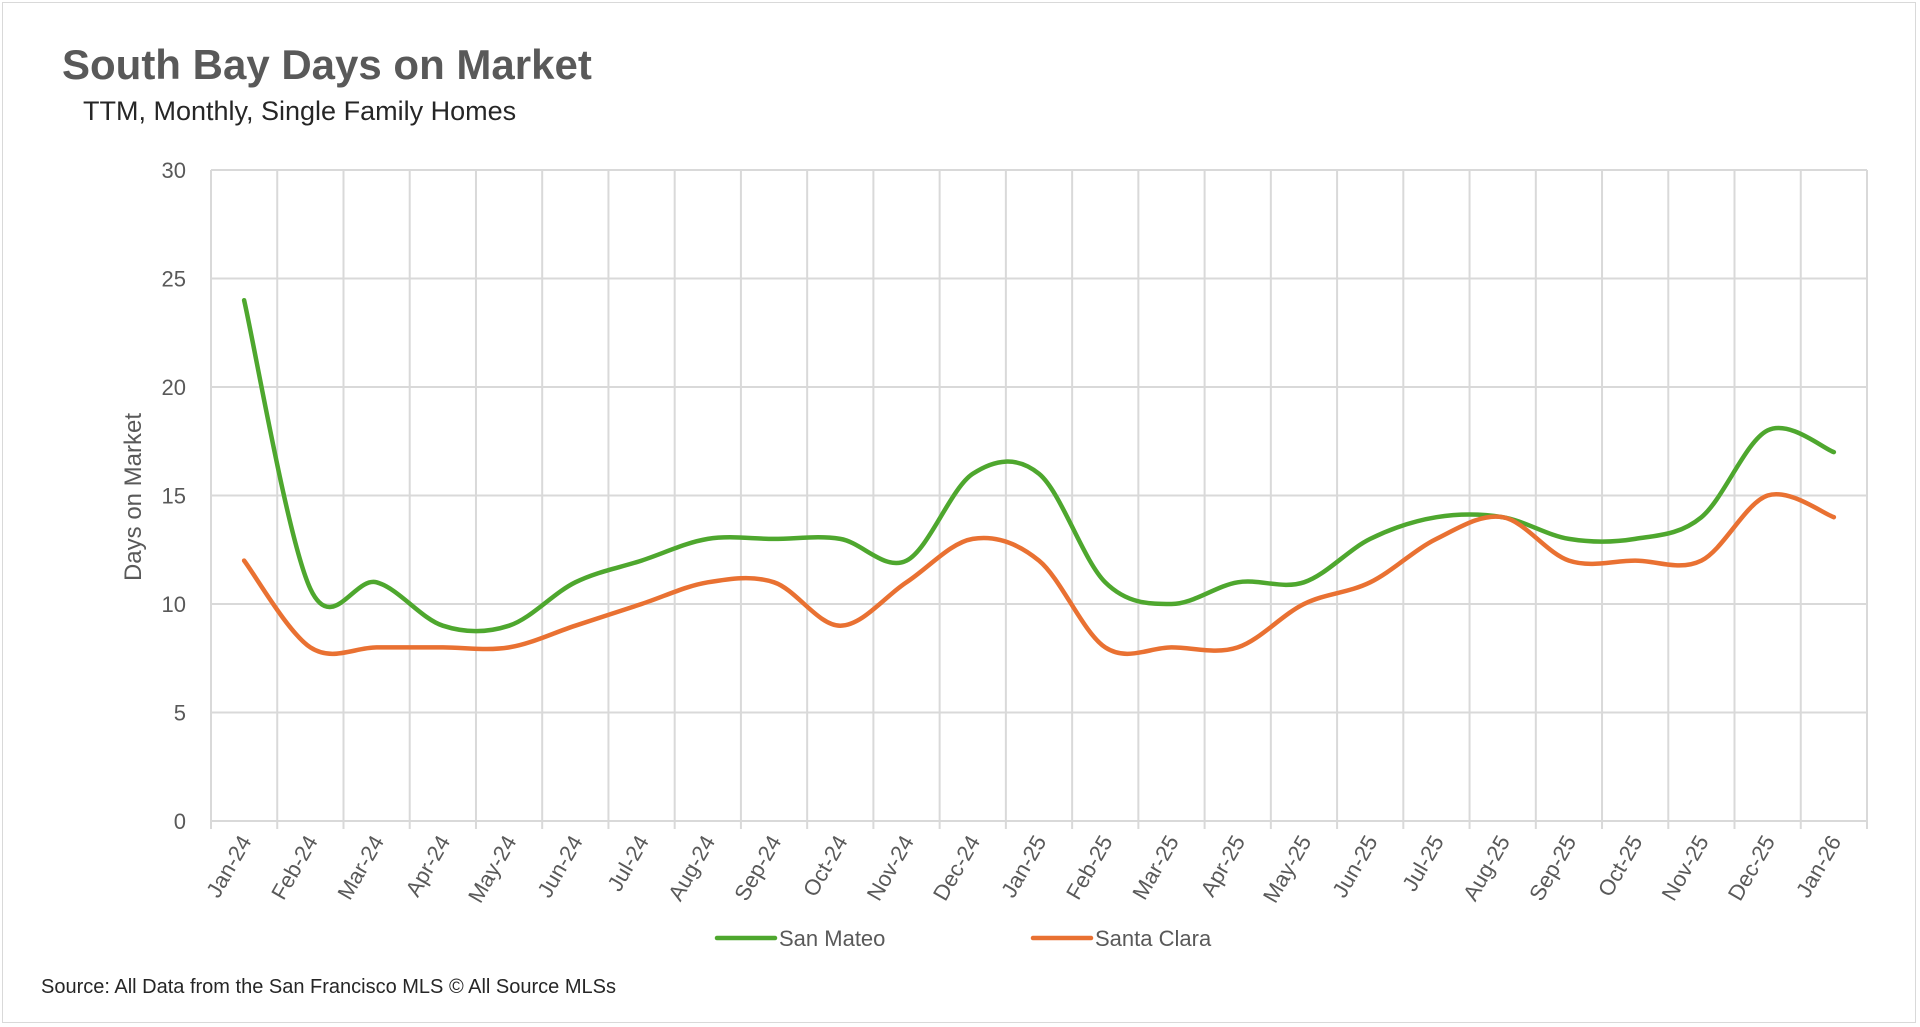  What do you see at coordinates (832, 938) in the screenshot?
I see `legend-label-san-mateo: San Mateo` at bounding box center [832, 938].